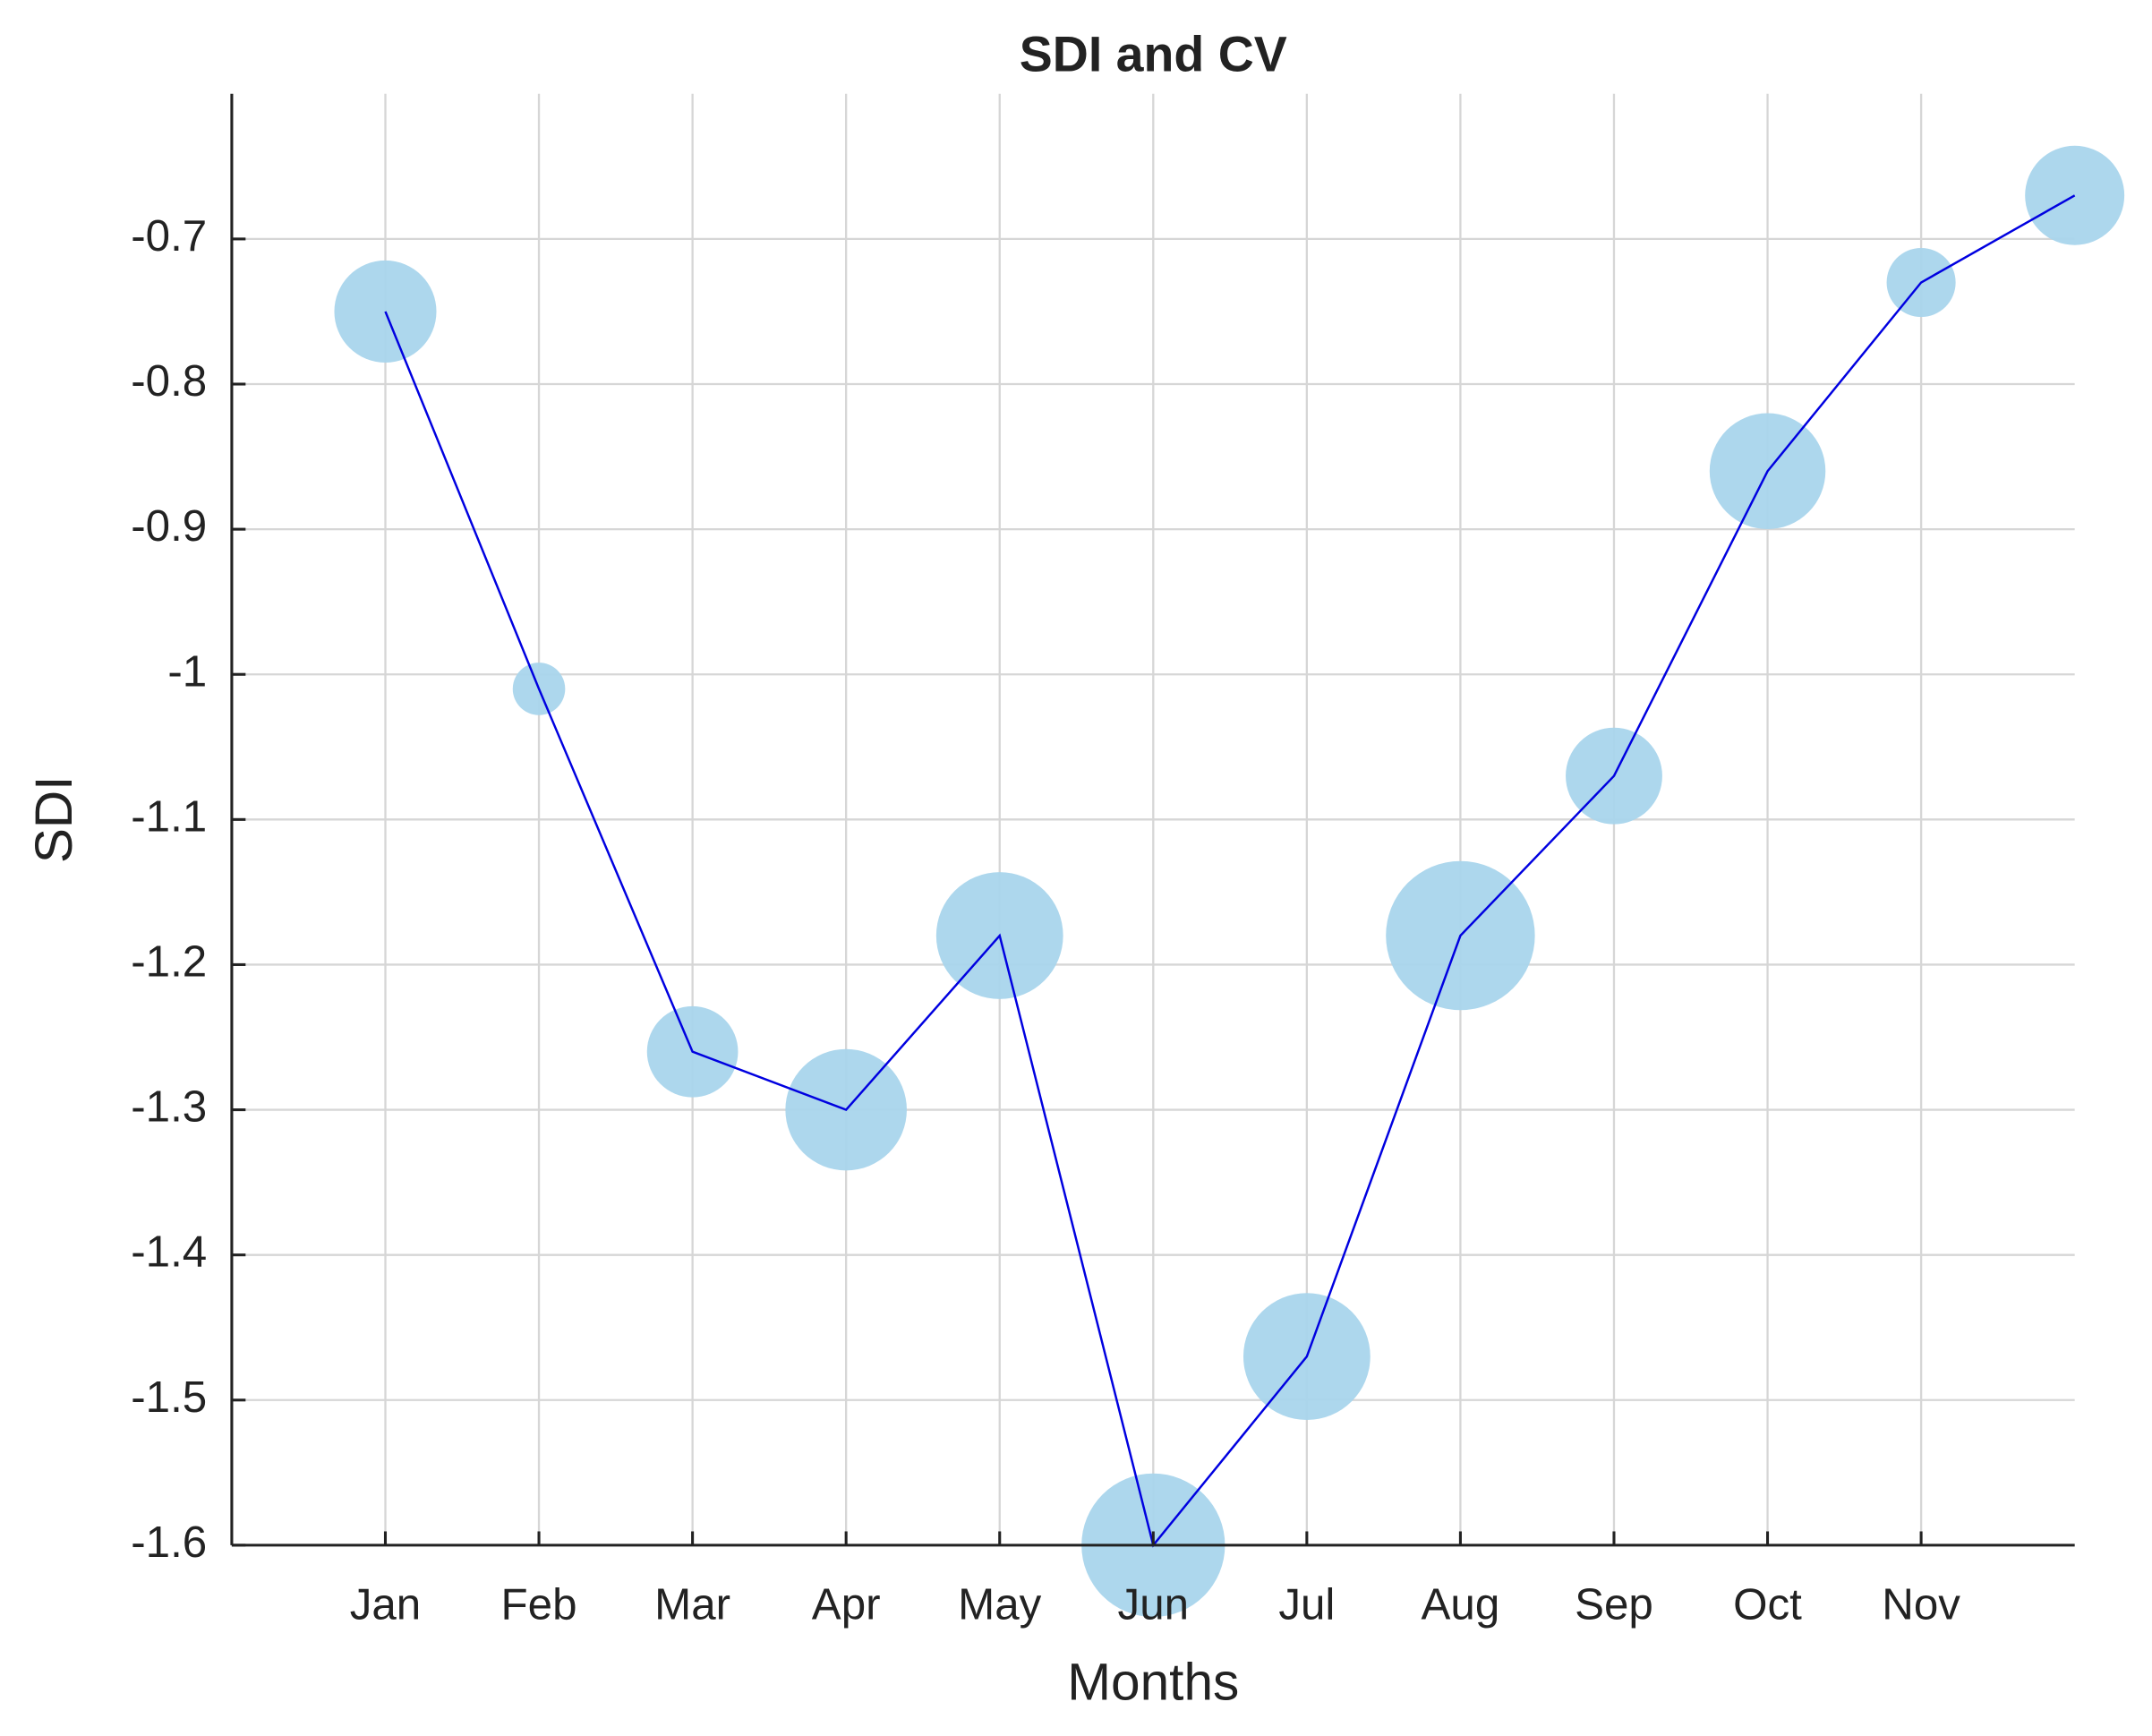 Image resolution: width=2152 pixels, height=1736 pixels. What do you see at coordinates (539, 1604) in the screenshot?
I see `x-tick-label: Feb` at bounding box center [539, 1604].